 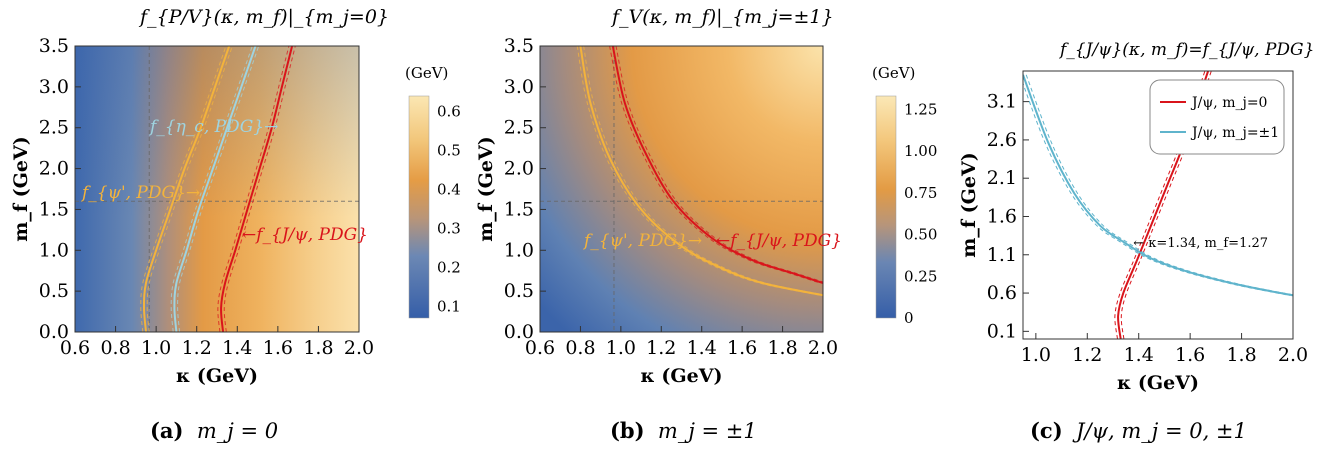 What do you see at coordinates (1234, 133) in the screenshot?
I see `legend-label-1: J/ψ, m_j=±1` at bounding box center [1234, 133].